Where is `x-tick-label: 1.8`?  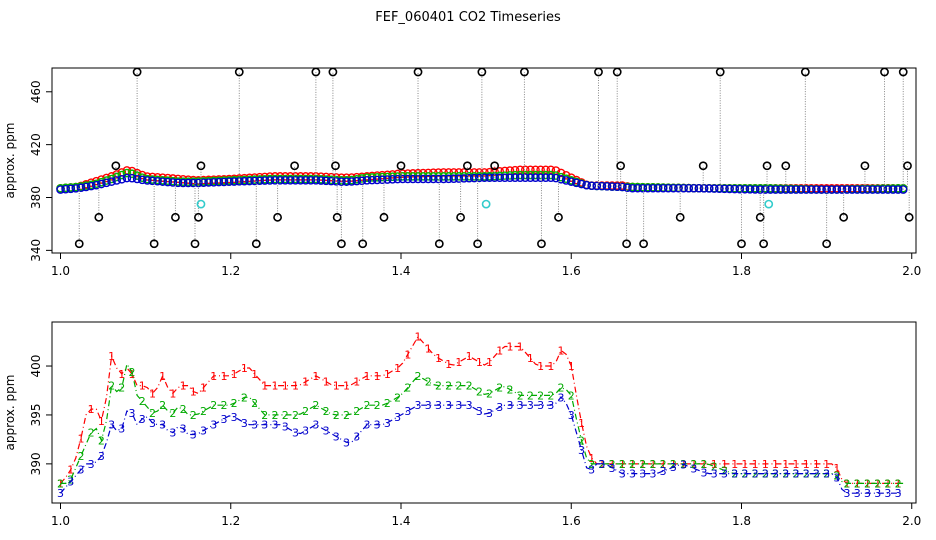 x-tick-label: 1.8 is located at coordinates (741, 271).